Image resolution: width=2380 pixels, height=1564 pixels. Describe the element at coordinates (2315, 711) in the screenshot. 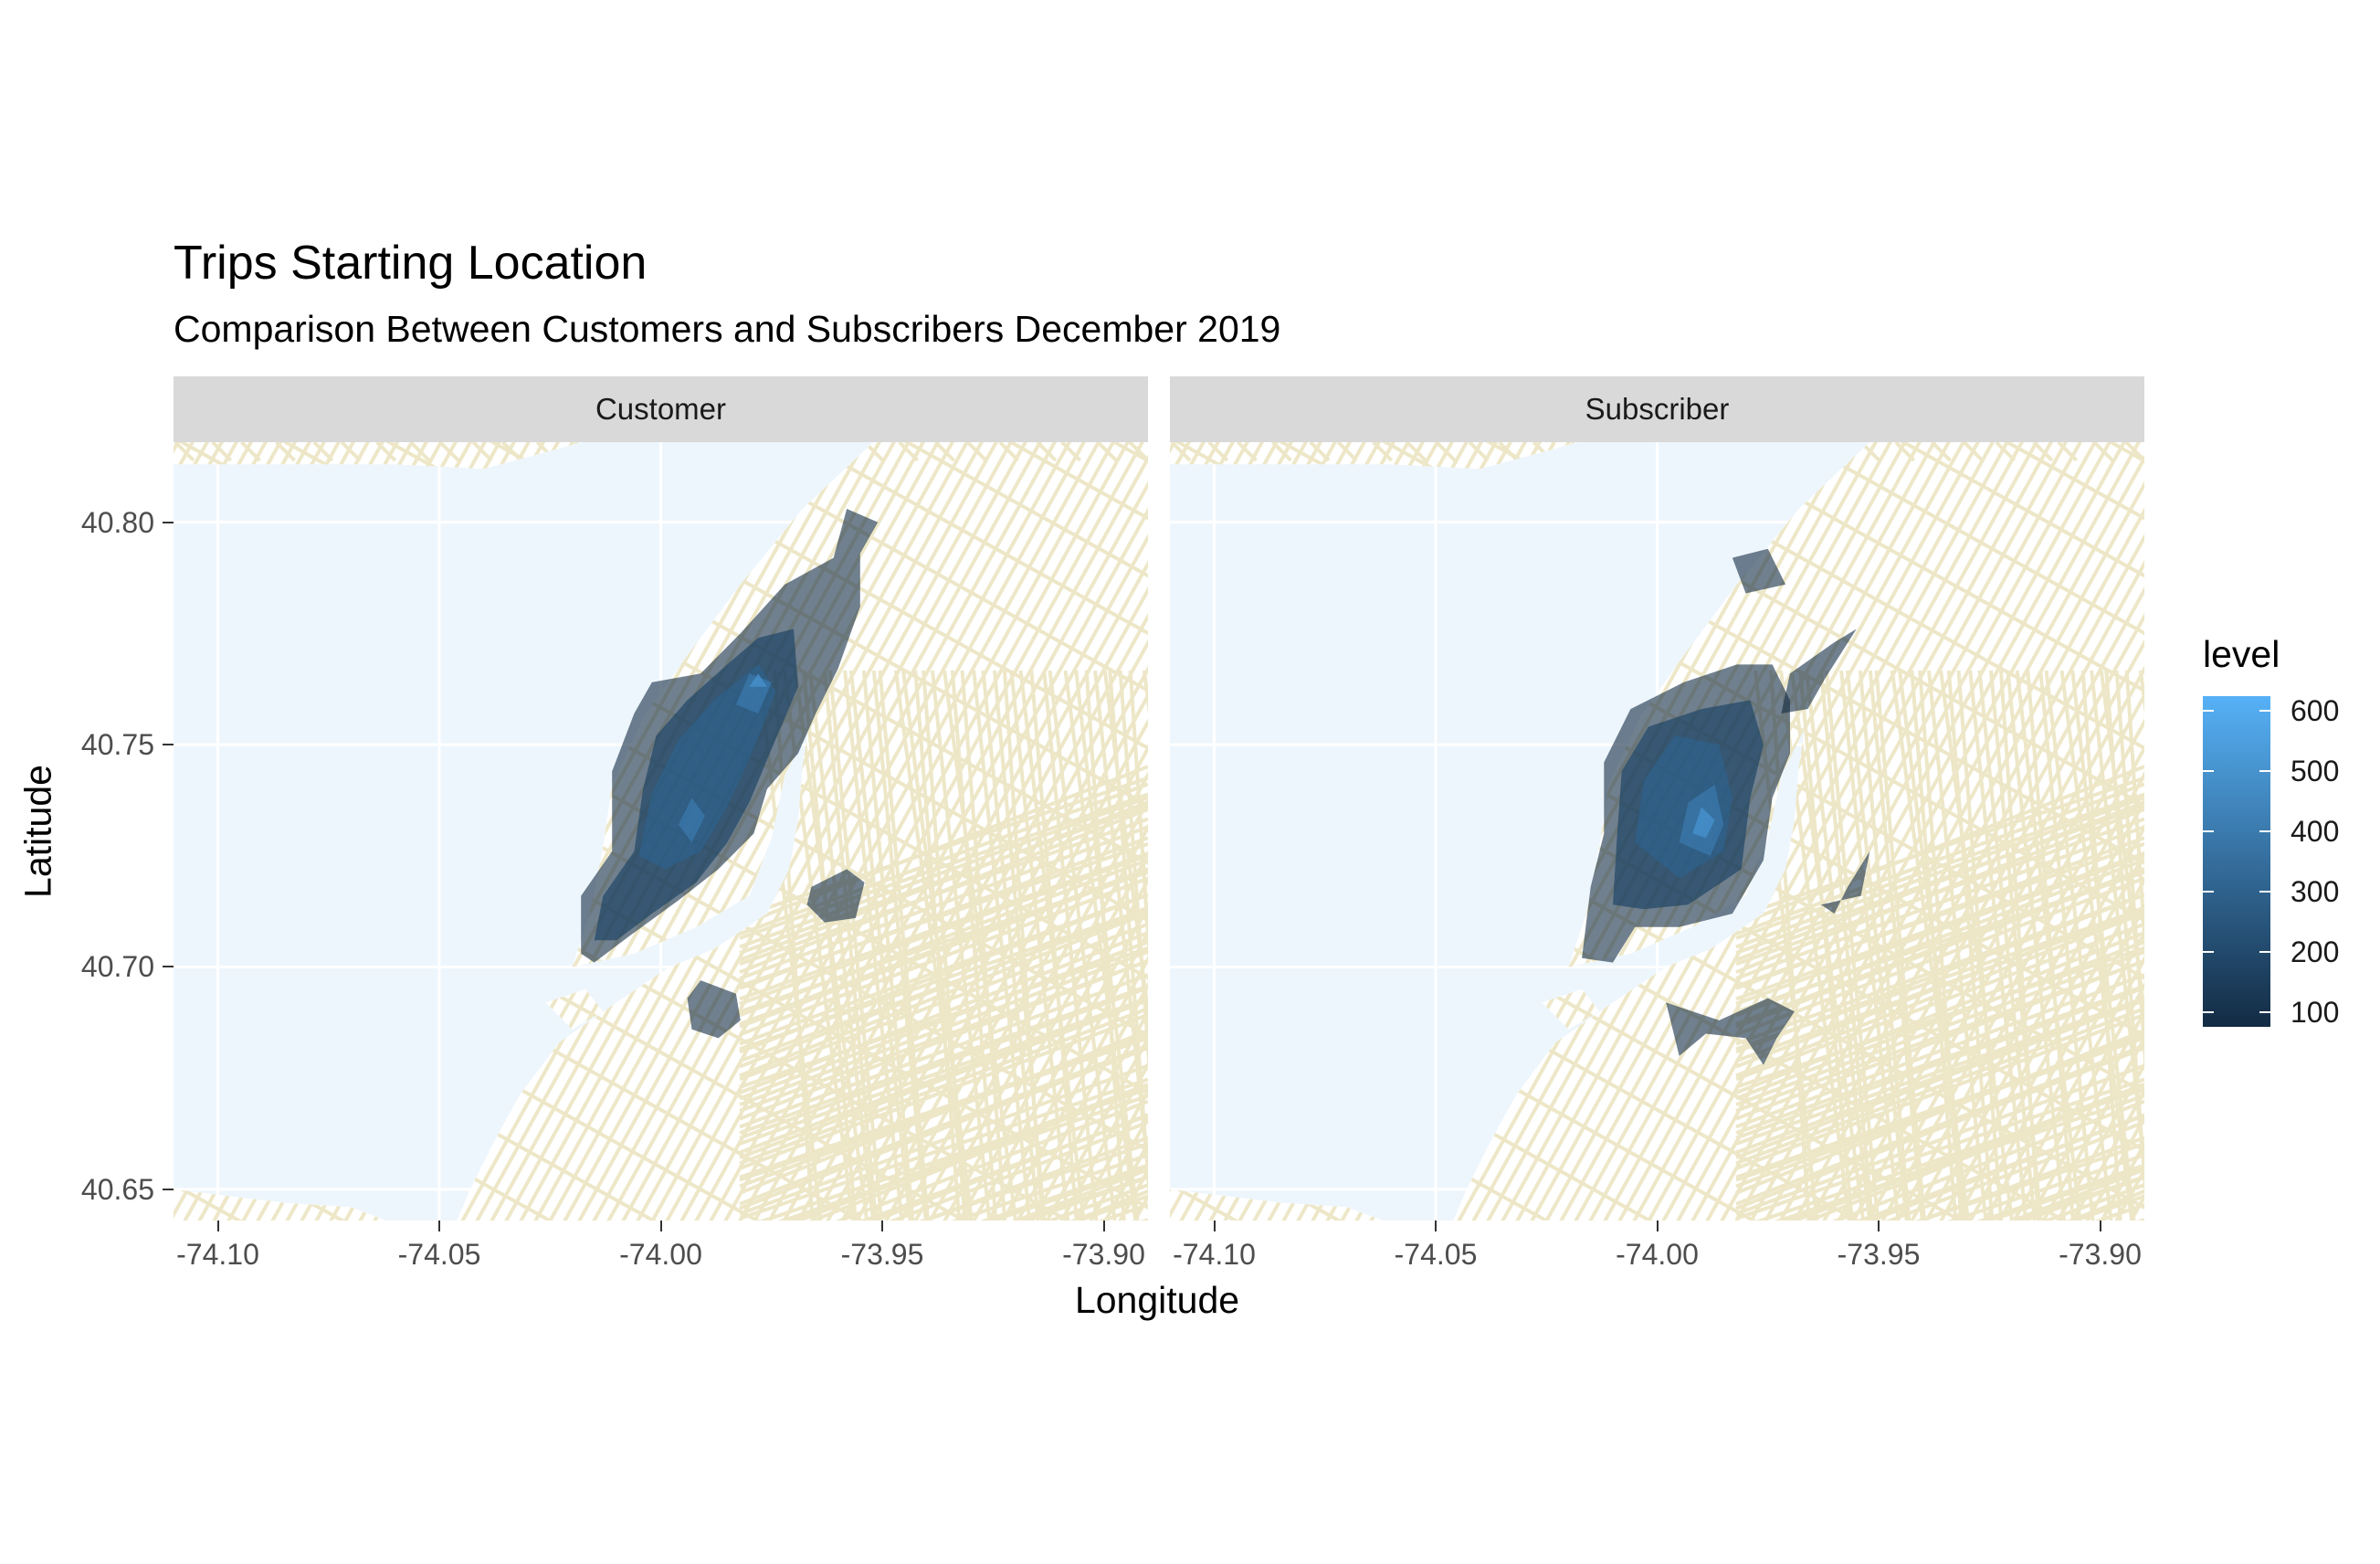

I see `legend-label: 600` at that location.